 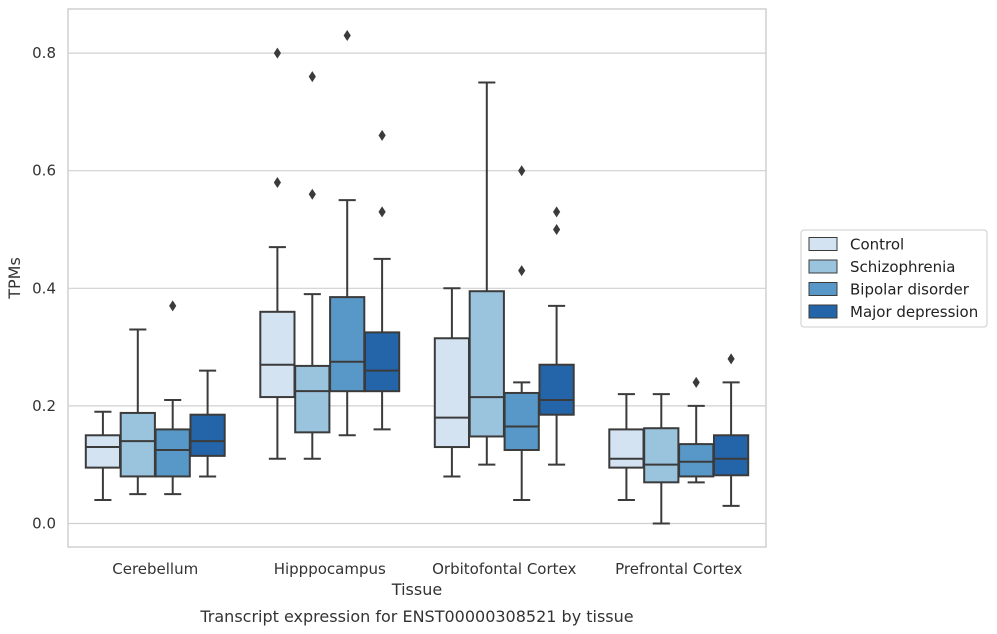 What do you see at coordinates (914, 312) in the screenshot?
I see `legend-label: Major depression` at bounding box center [914, 312].